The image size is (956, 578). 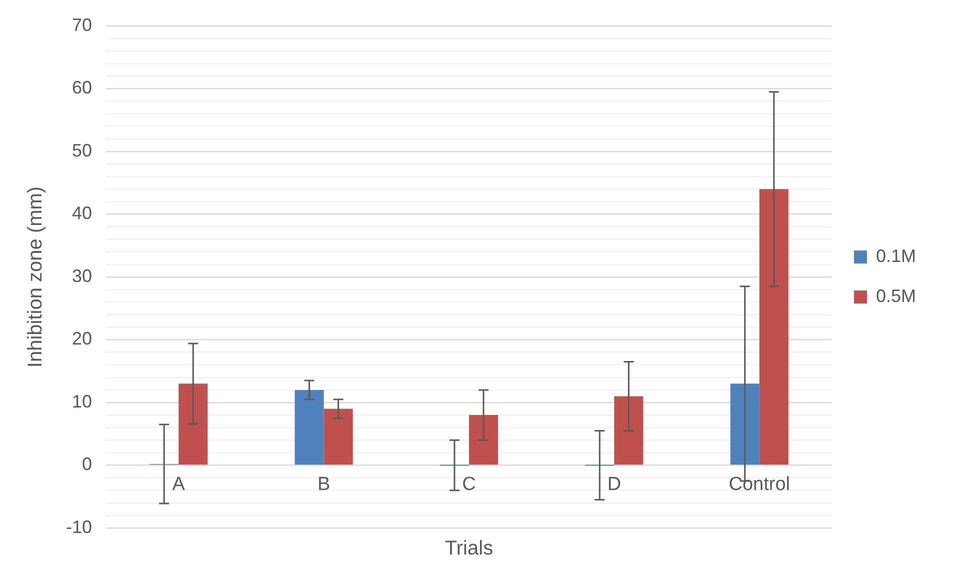 What do you see at coordinates (896, 296) in the screenshot?
I see `legend-label: 0.5M` at bounding box center [896, 296].